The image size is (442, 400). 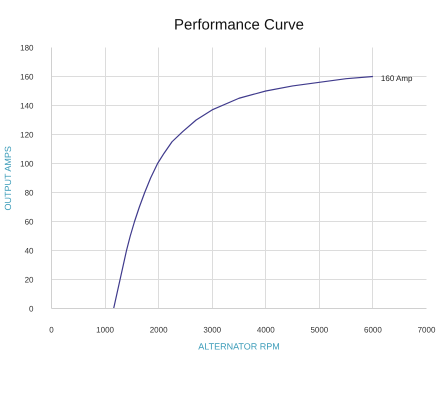 I want to click on x-tick-label: 0, so click(x=51, y=330).